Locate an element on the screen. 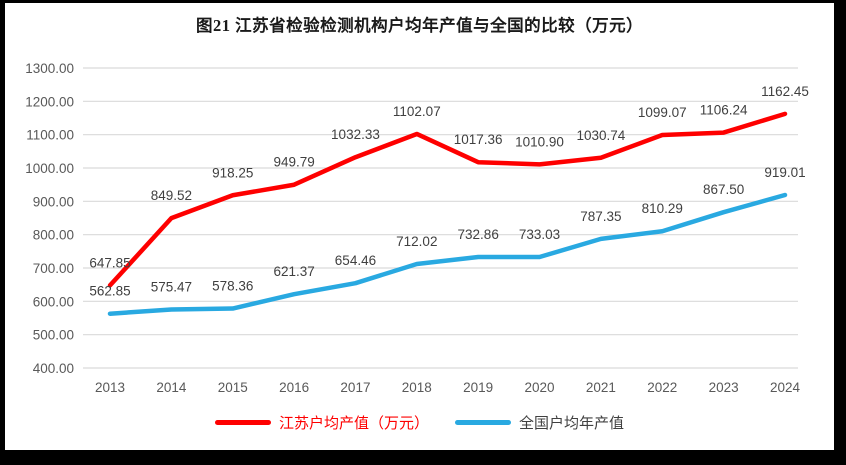  chart-legend: 江苏户均产值（万元） 全国户均年产值 is located at coordinates (419, 422).